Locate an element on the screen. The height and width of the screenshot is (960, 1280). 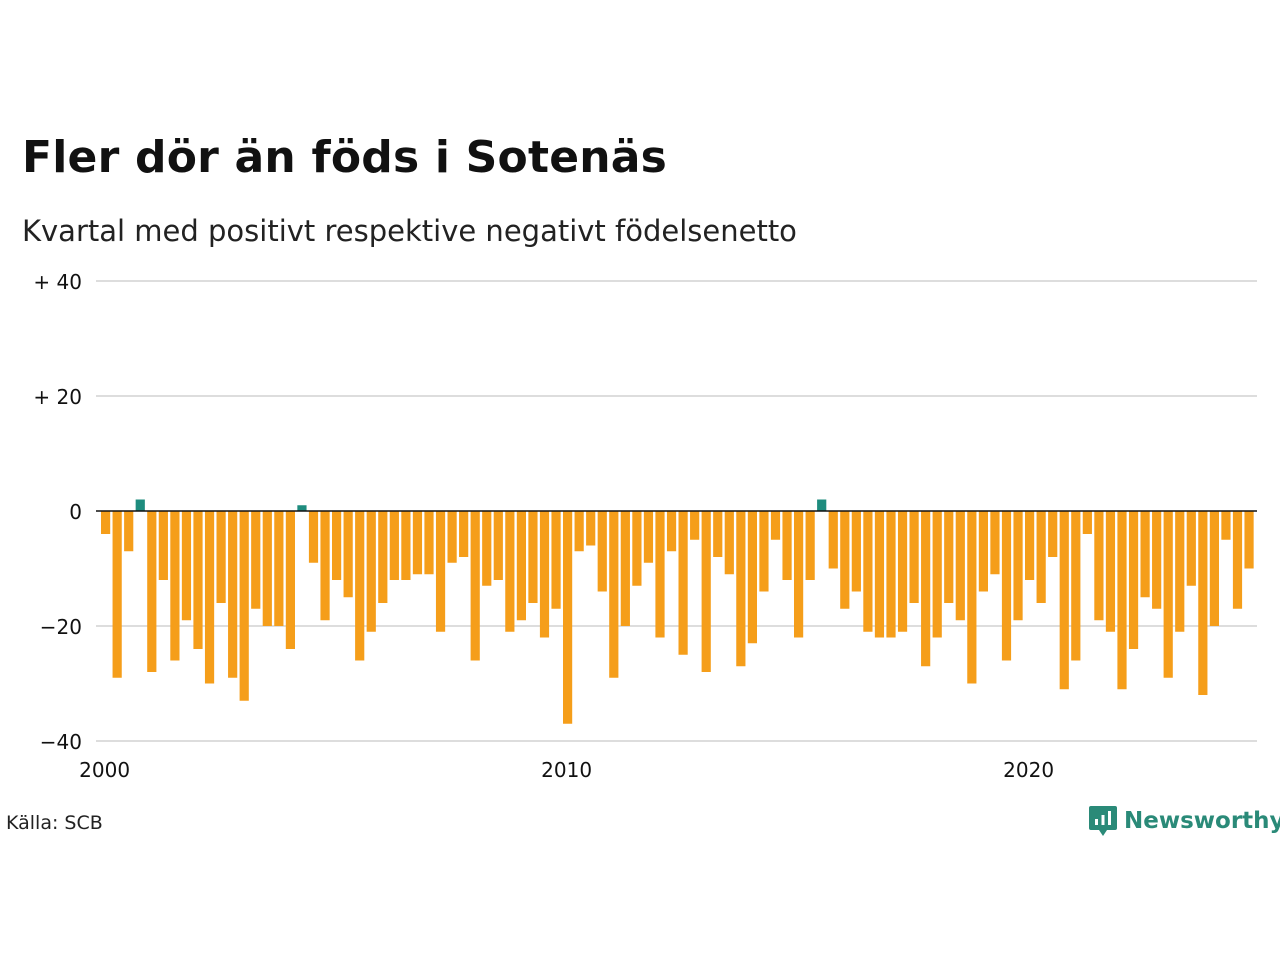
chart-title: Fler dör än föds i Sotenäs is located at coordinates (345, 157).